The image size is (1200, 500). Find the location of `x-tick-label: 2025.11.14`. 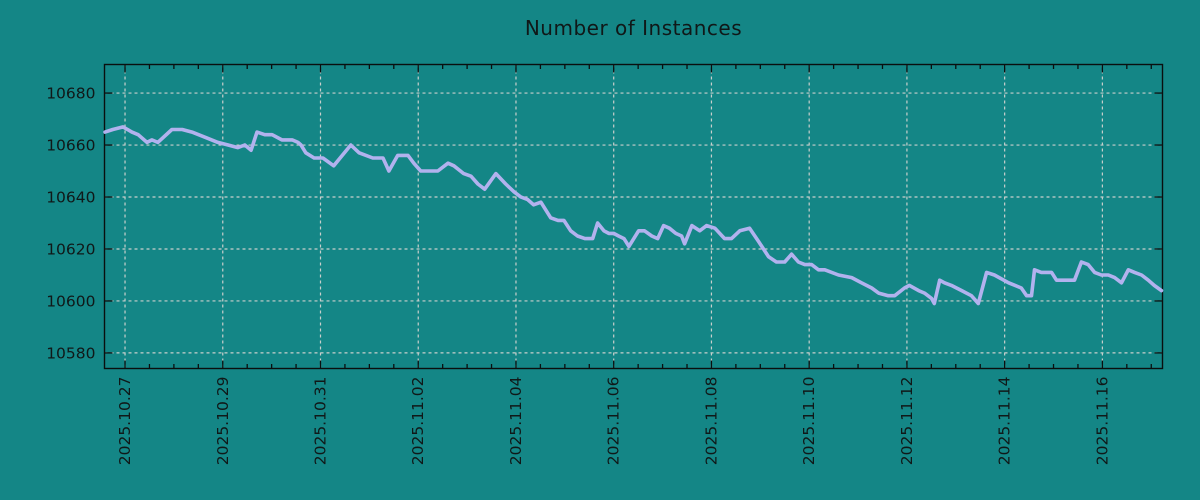

x-tick-label: 2025.11.14 is located at coordinates (1005, 421).